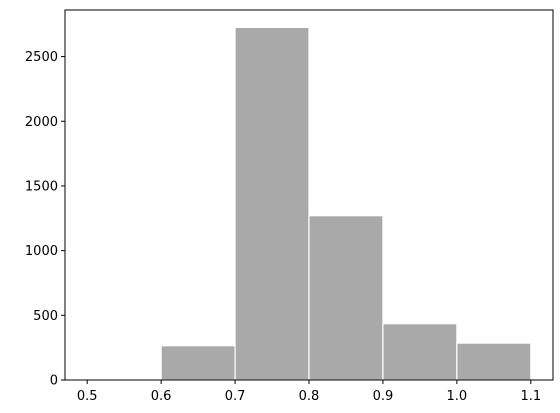 This screenshot has height=413, width=560. Describe the element at coordinates (309, 396) in the screenshot. I see `x-tick-label: 0.8` at that location.